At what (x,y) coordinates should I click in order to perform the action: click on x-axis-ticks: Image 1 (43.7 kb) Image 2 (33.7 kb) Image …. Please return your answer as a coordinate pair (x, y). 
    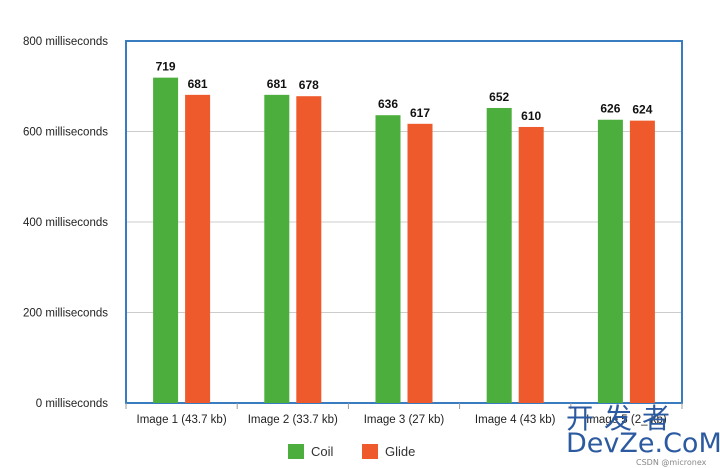
    Looking at the image, I should click on (404, 414).